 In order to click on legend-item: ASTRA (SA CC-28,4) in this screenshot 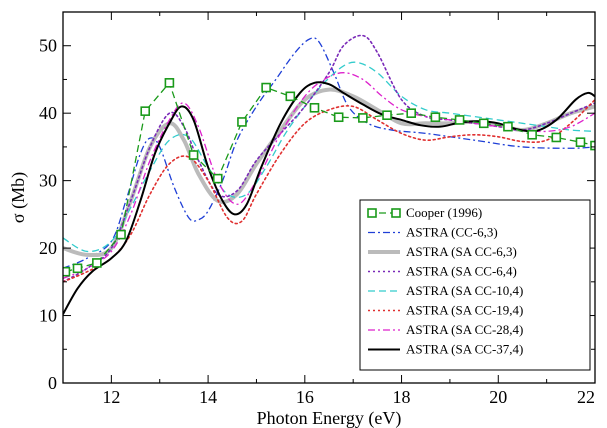, I will do `click(445, 329)`.